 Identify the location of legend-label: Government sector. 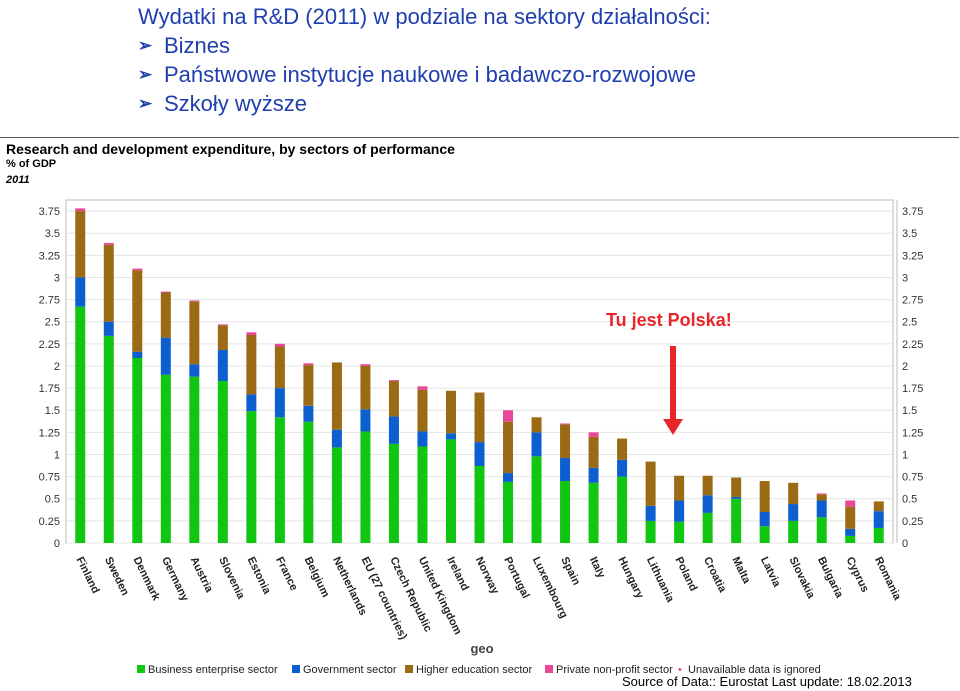
(350, 670).